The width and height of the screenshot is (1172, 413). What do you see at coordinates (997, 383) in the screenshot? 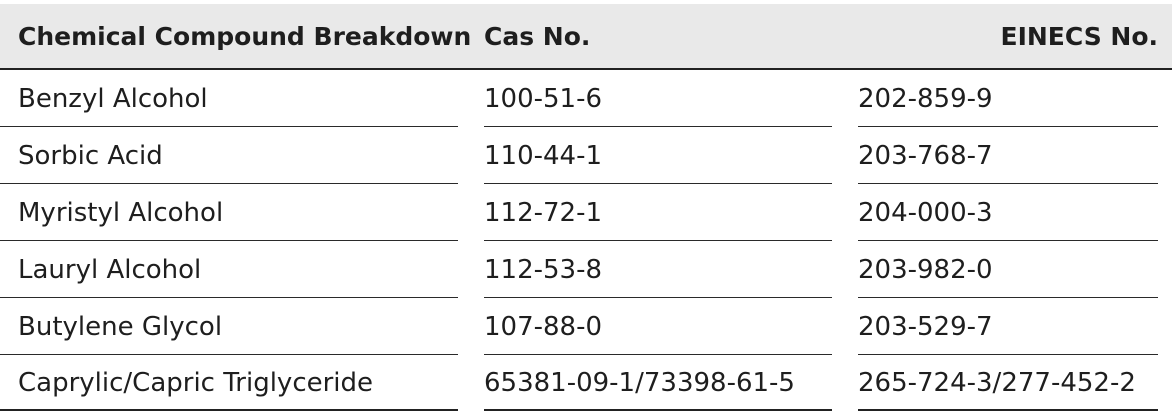
I see `einecs-number: 265-724-3/277-452-2` at bounding box center [997, 383].